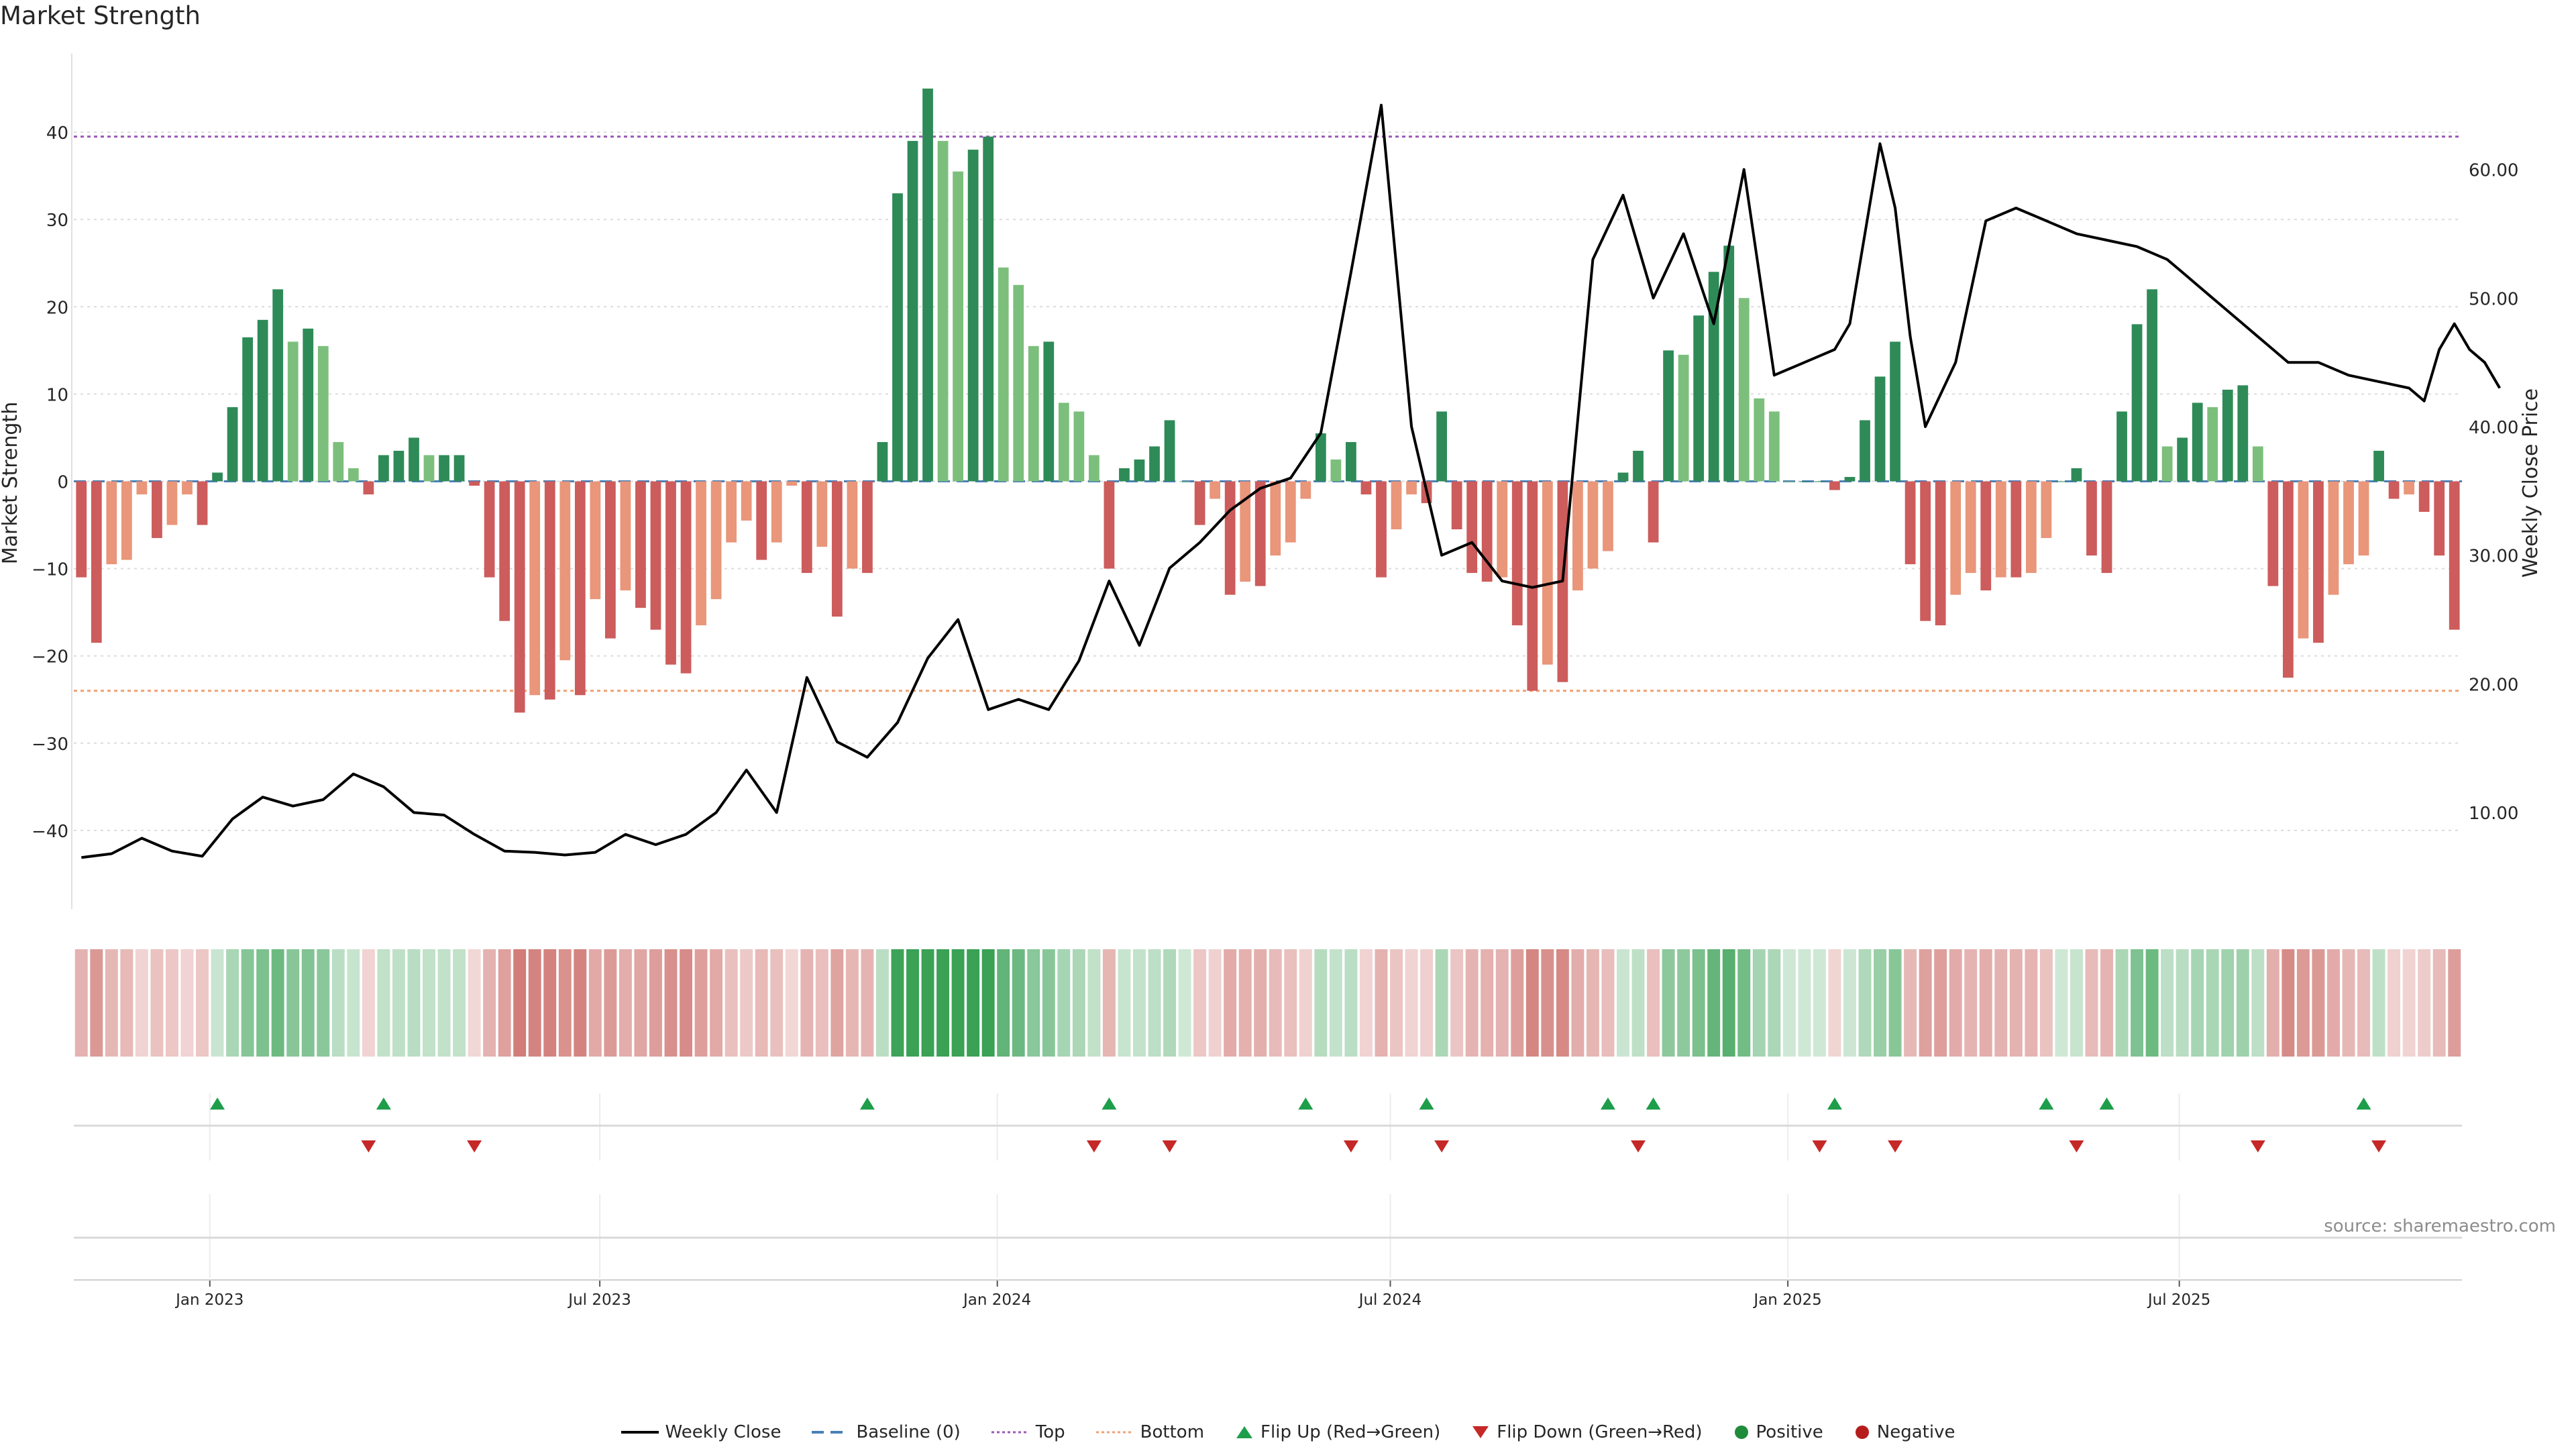  Describe the element at coordinates (57, 395) in the screenshot. I see `y-tick-label: 10` at that location.